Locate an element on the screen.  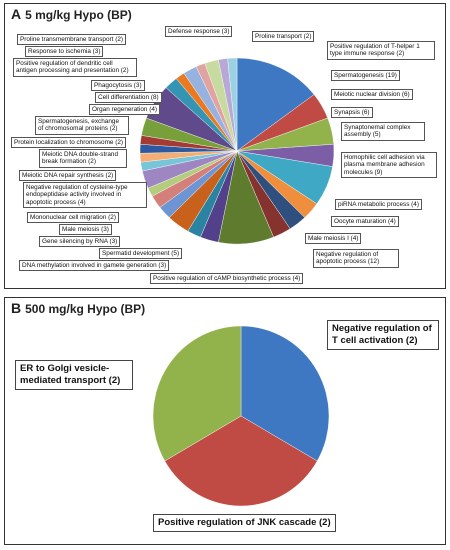
label-proline-transmembrane: Proline transmembrane transport (2) is located at coordinates (72, 40).